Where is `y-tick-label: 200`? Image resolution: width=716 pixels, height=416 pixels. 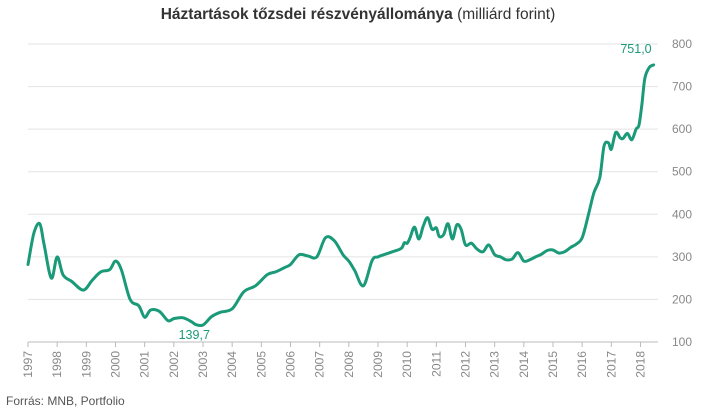
y-tick-label: 200 is located at coordinates (682, 299).